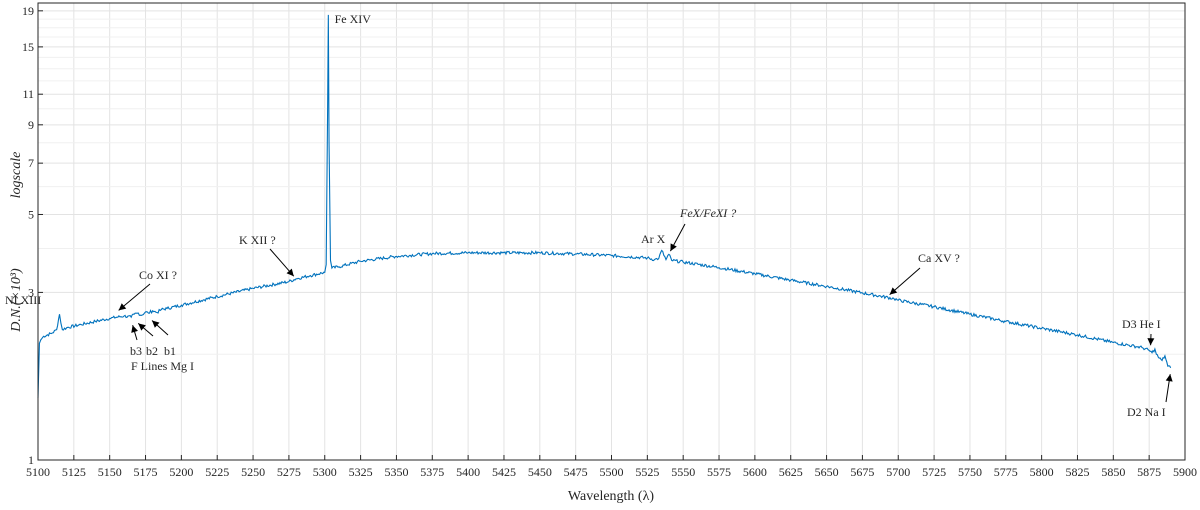  Describe the element at coordinates (934, 472) in the screenshot. I see `x-tick-label: 5725` at that location.